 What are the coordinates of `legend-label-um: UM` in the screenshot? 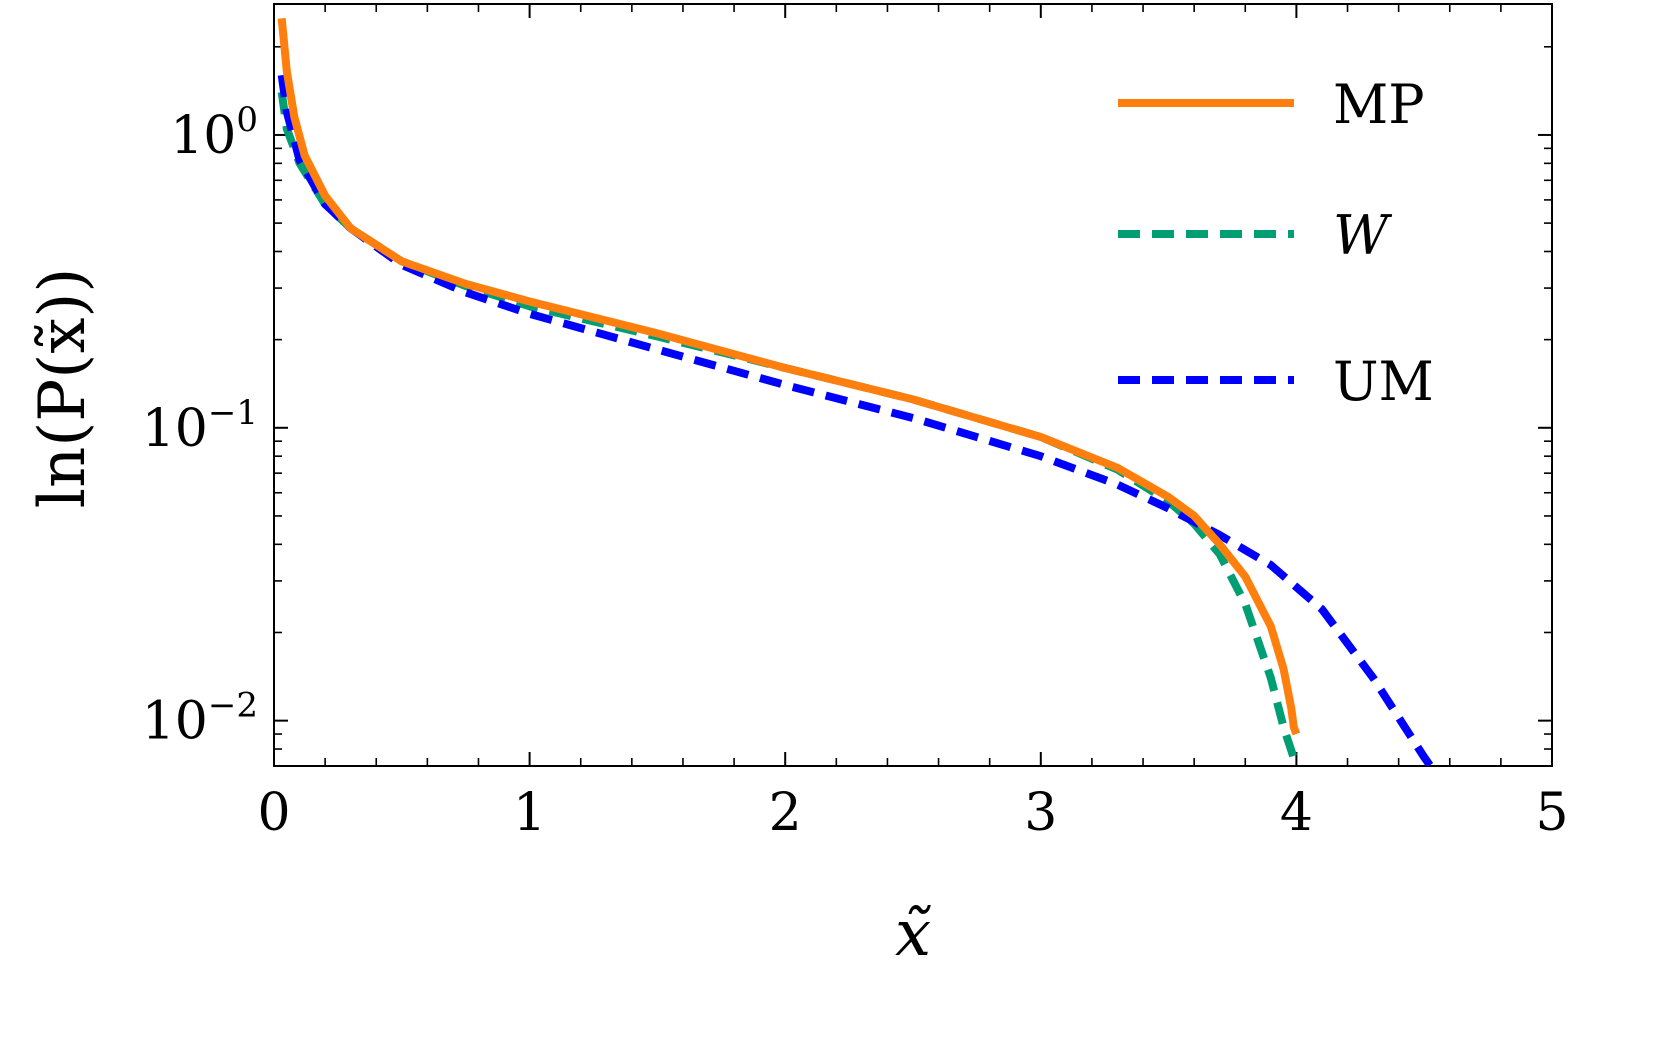 It's located at (1383, 381).